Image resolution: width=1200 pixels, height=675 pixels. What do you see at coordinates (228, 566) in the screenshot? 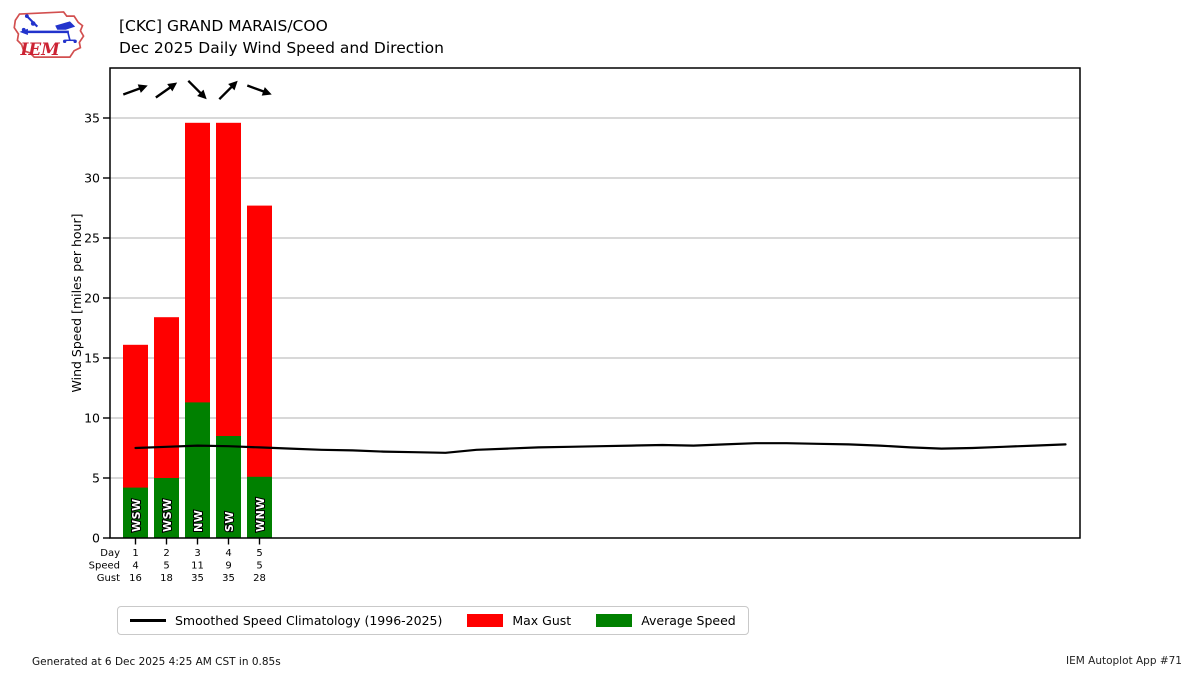
I see `table-cell-speed-day-4: 9` at bounding box center [228, 566].